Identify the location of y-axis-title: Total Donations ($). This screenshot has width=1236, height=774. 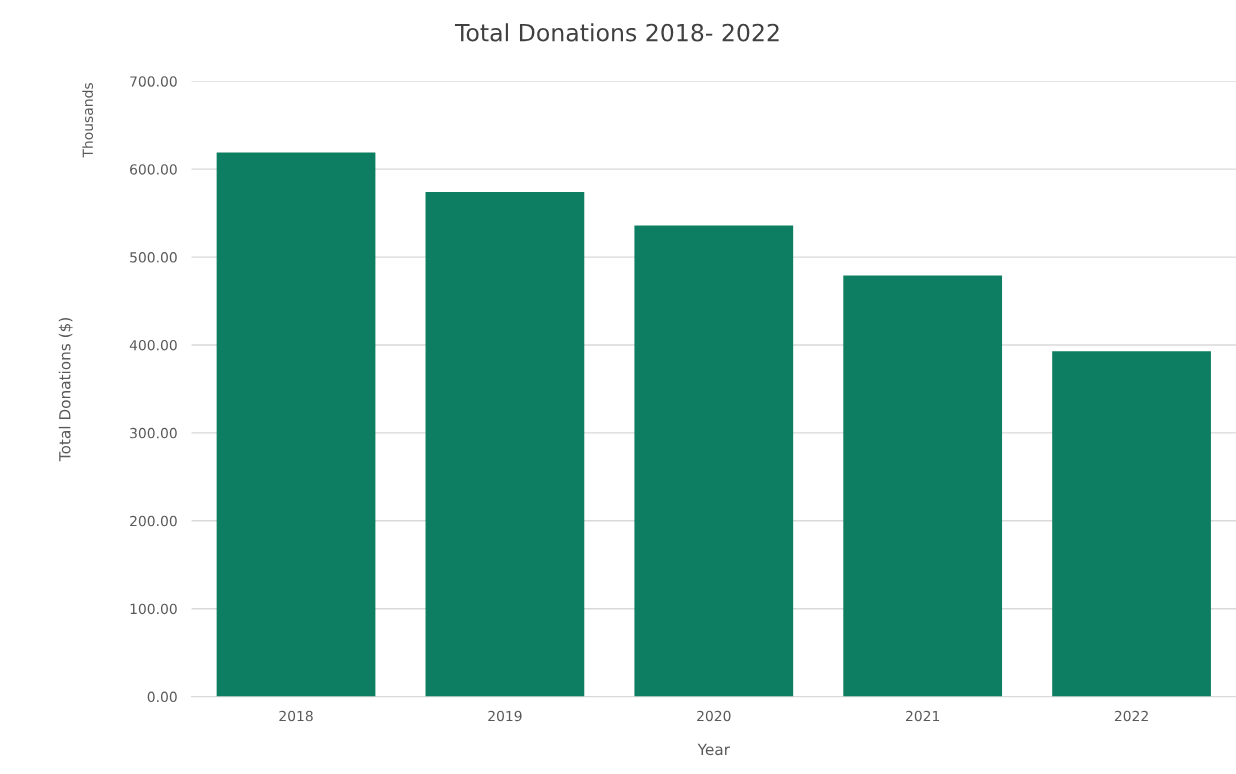
(65, 390).